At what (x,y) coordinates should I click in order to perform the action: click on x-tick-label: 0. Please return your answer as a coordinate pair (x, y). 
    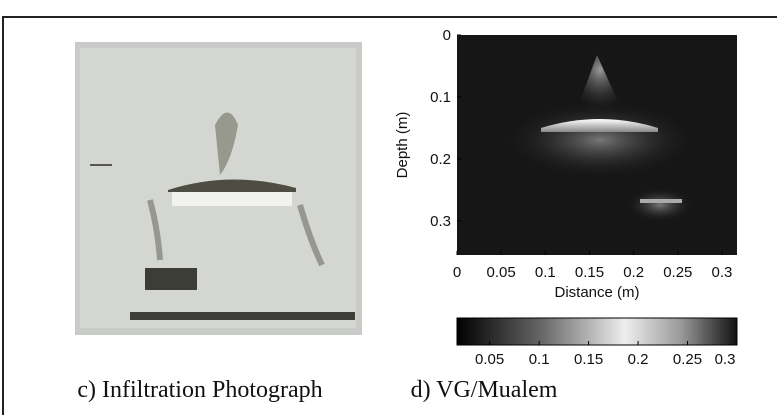
    Looking at the image, I should click on (457, 272).